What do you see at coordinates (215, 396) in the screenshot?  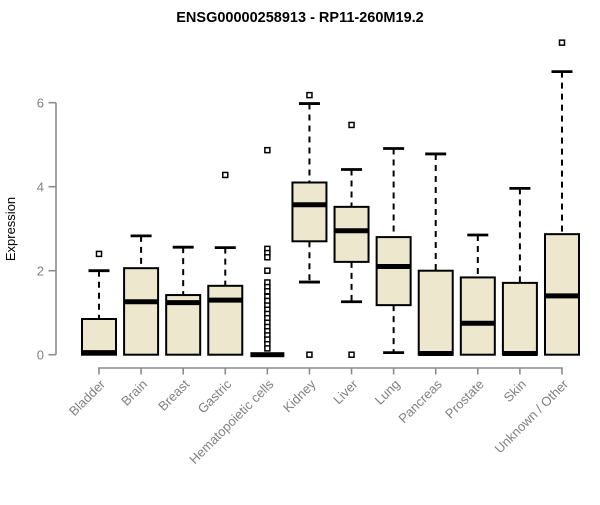 I see `x-tick-label: Gastric` at bounding box center [215, 396].